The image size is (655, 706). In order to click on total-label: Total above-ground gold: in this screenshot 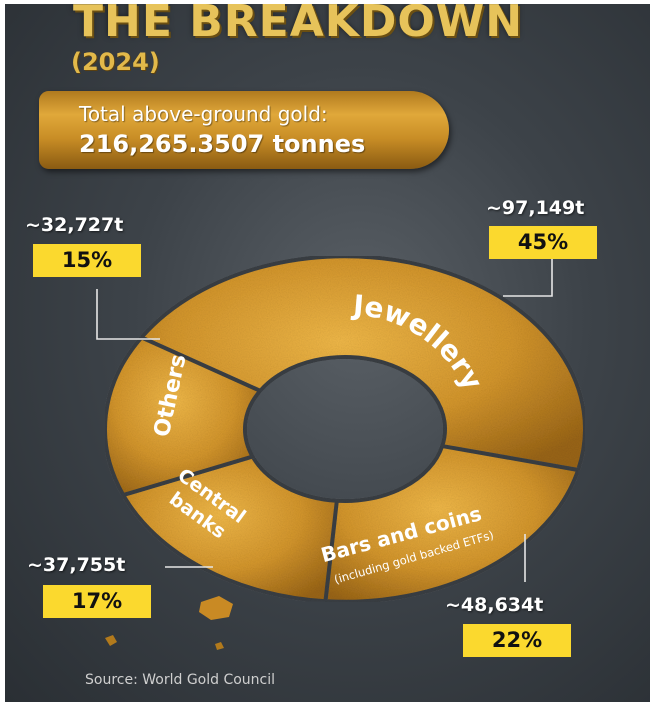, I will do `click(203, 114)`.